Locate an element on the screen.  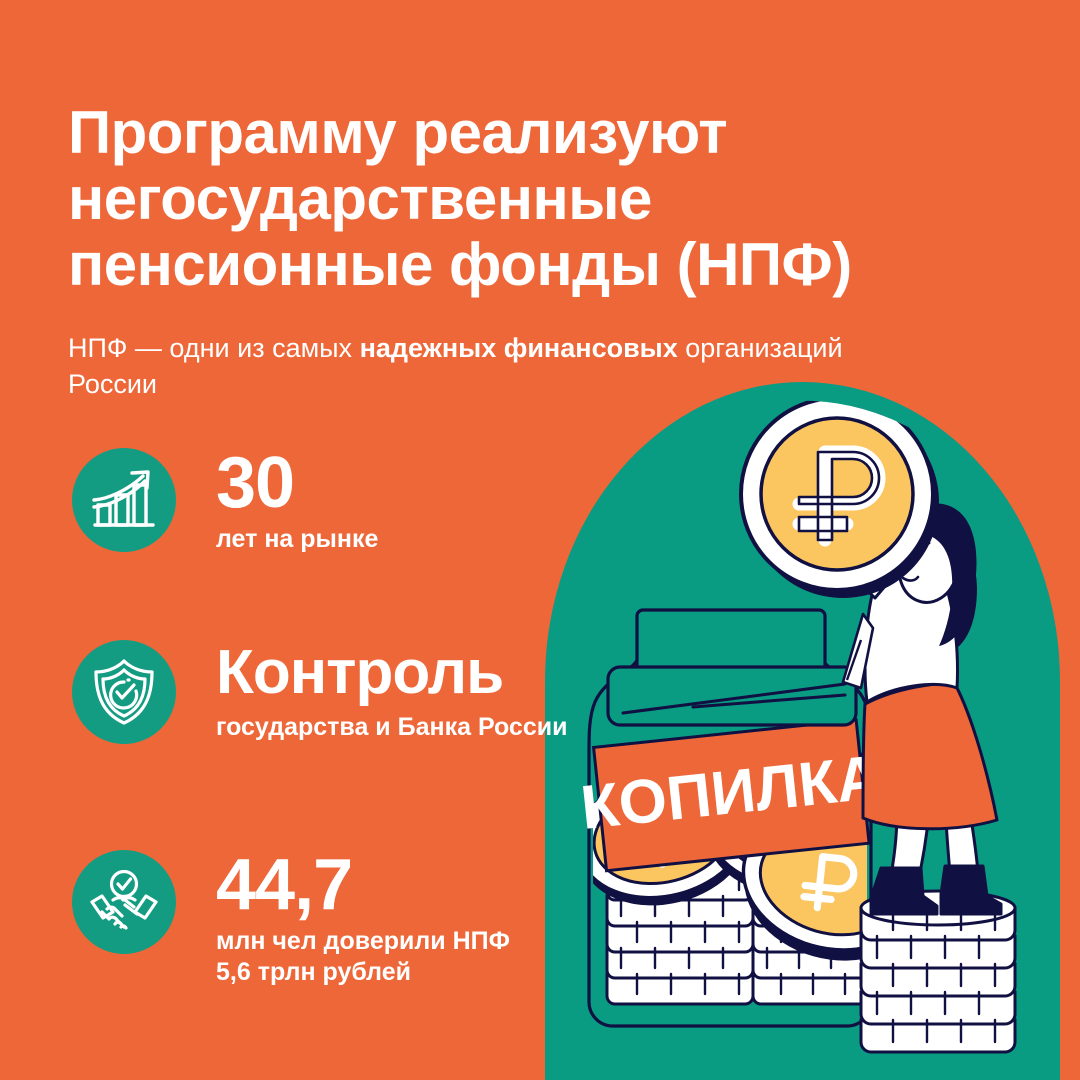
stat-value-trust: 44,7 is located at coordinates (284, 885).